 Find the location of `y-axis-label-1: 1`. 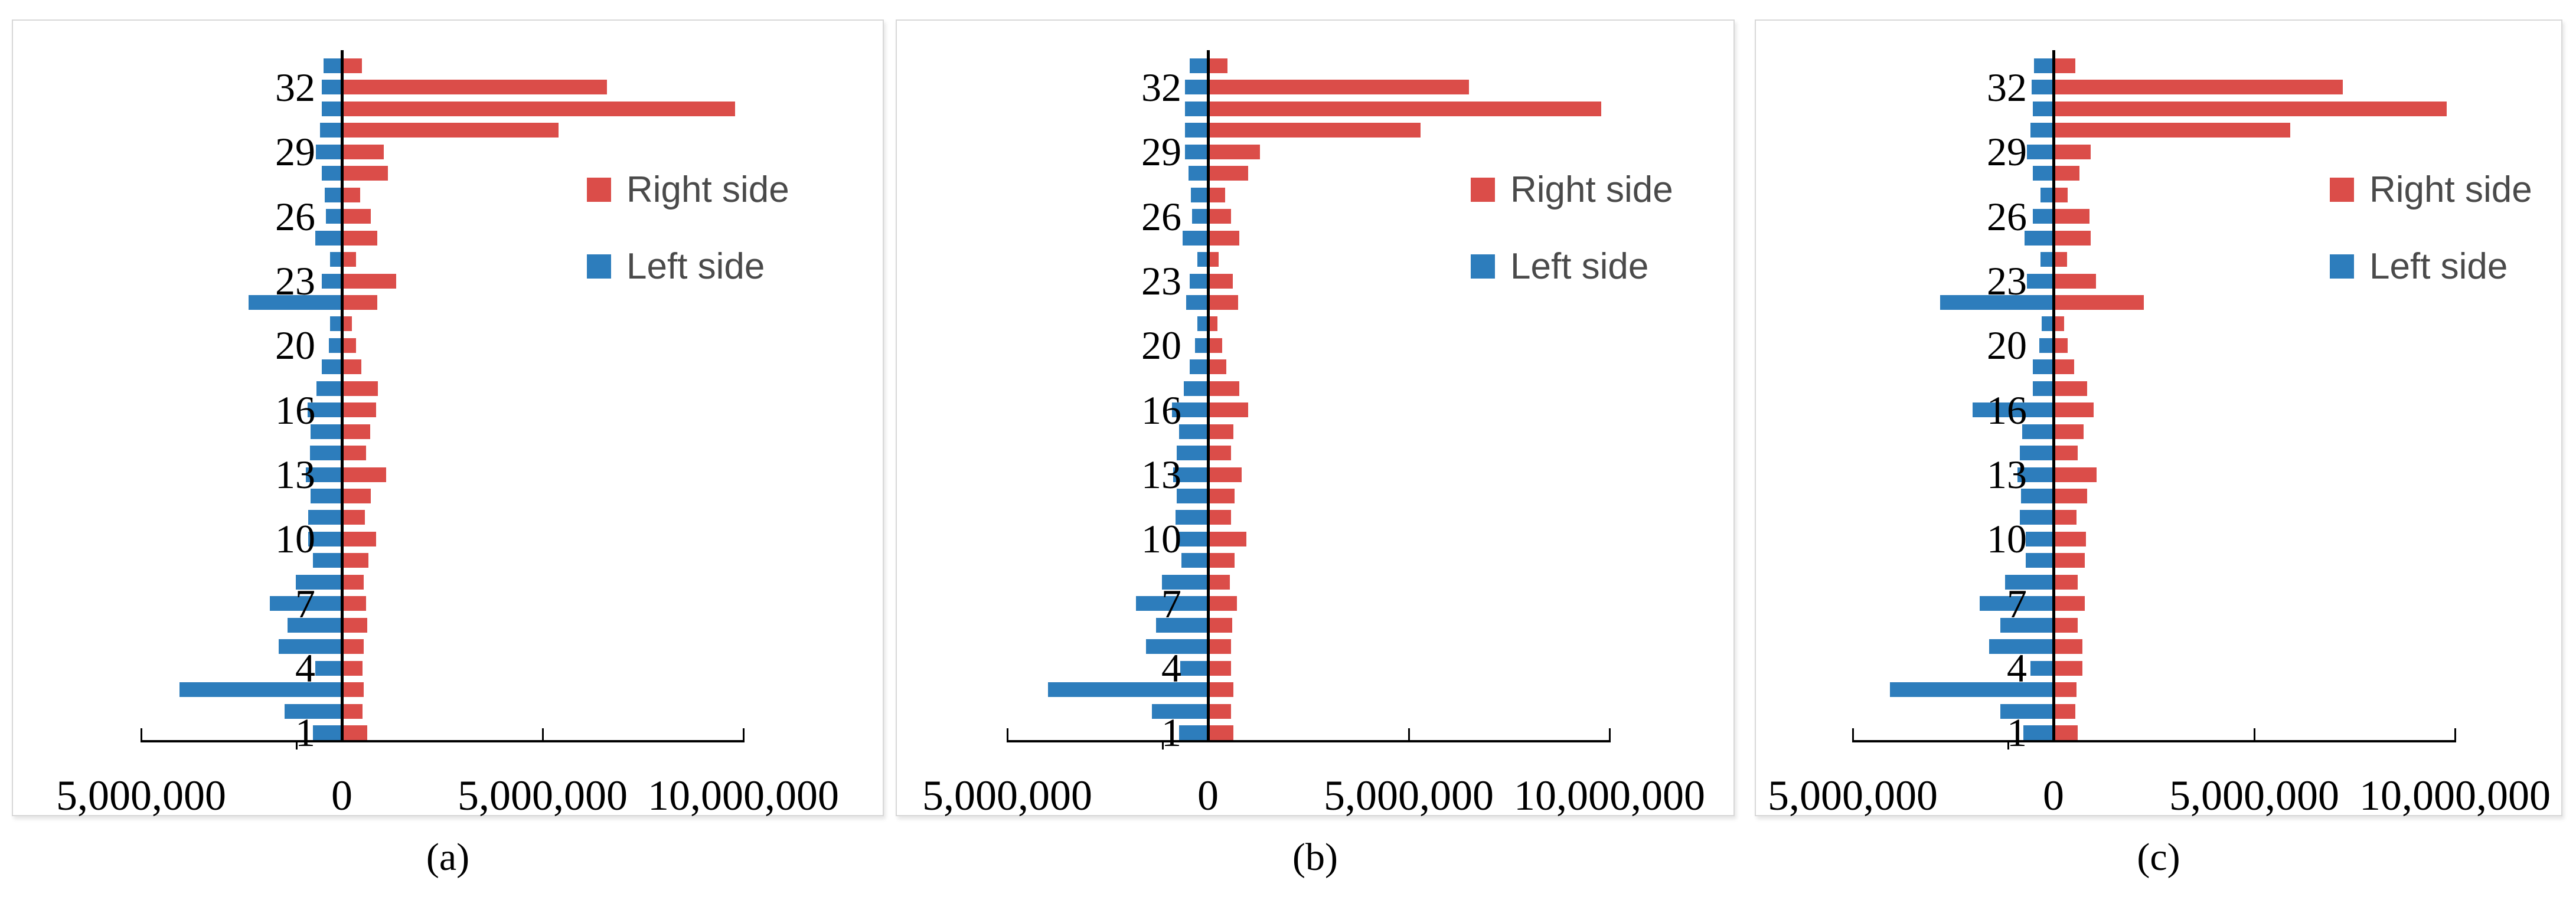

y-axis-label-1: 1 is located at coordinates (1171, 732).